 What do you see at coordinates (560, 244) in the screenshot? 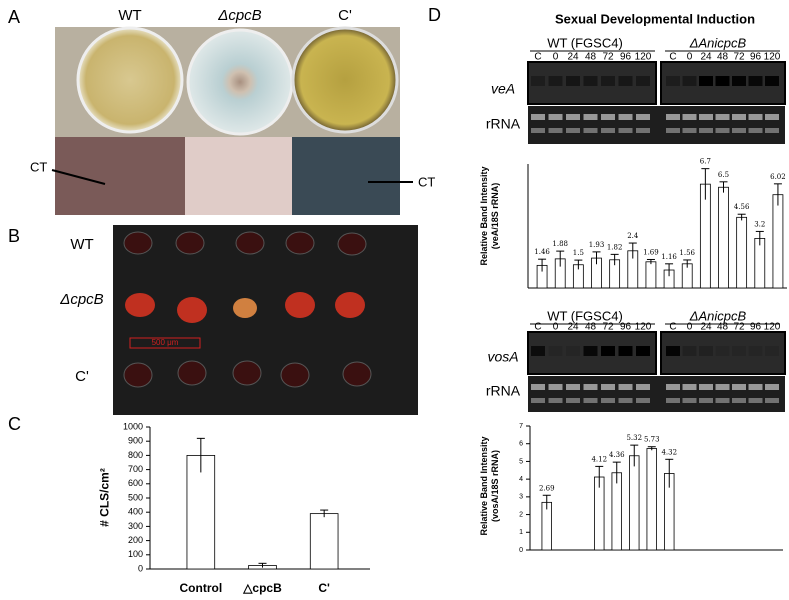
I see `data-label: 1.88` at bounding box center [560, 244].